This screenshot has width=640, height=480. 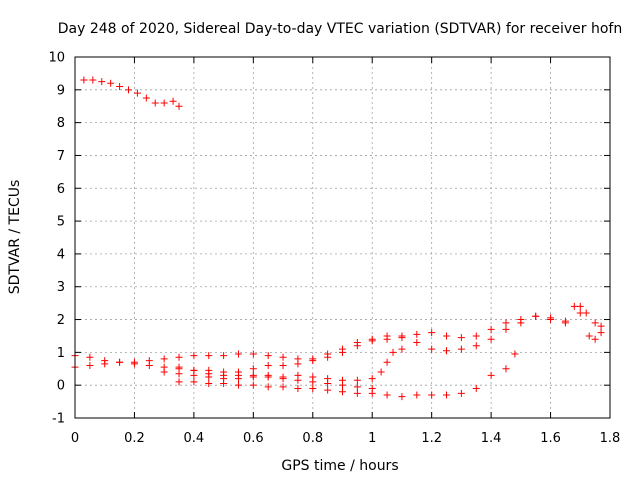 I want to click on x-axis-title: GPS time / hours, so click(x=339, y=466).